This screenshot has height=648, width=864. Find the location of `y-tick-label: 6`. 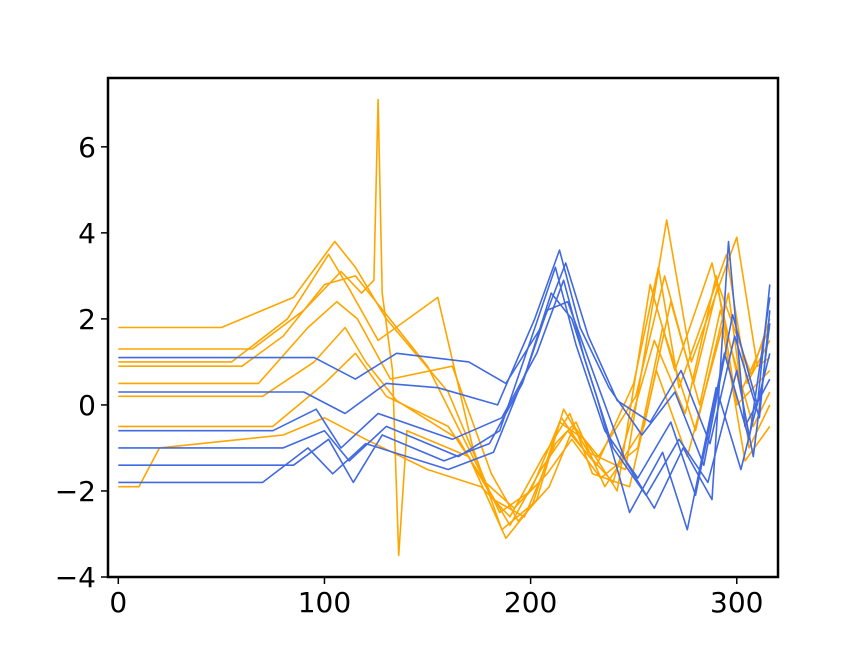

y-tick-label: 6 is located at coordinates (87, 147).